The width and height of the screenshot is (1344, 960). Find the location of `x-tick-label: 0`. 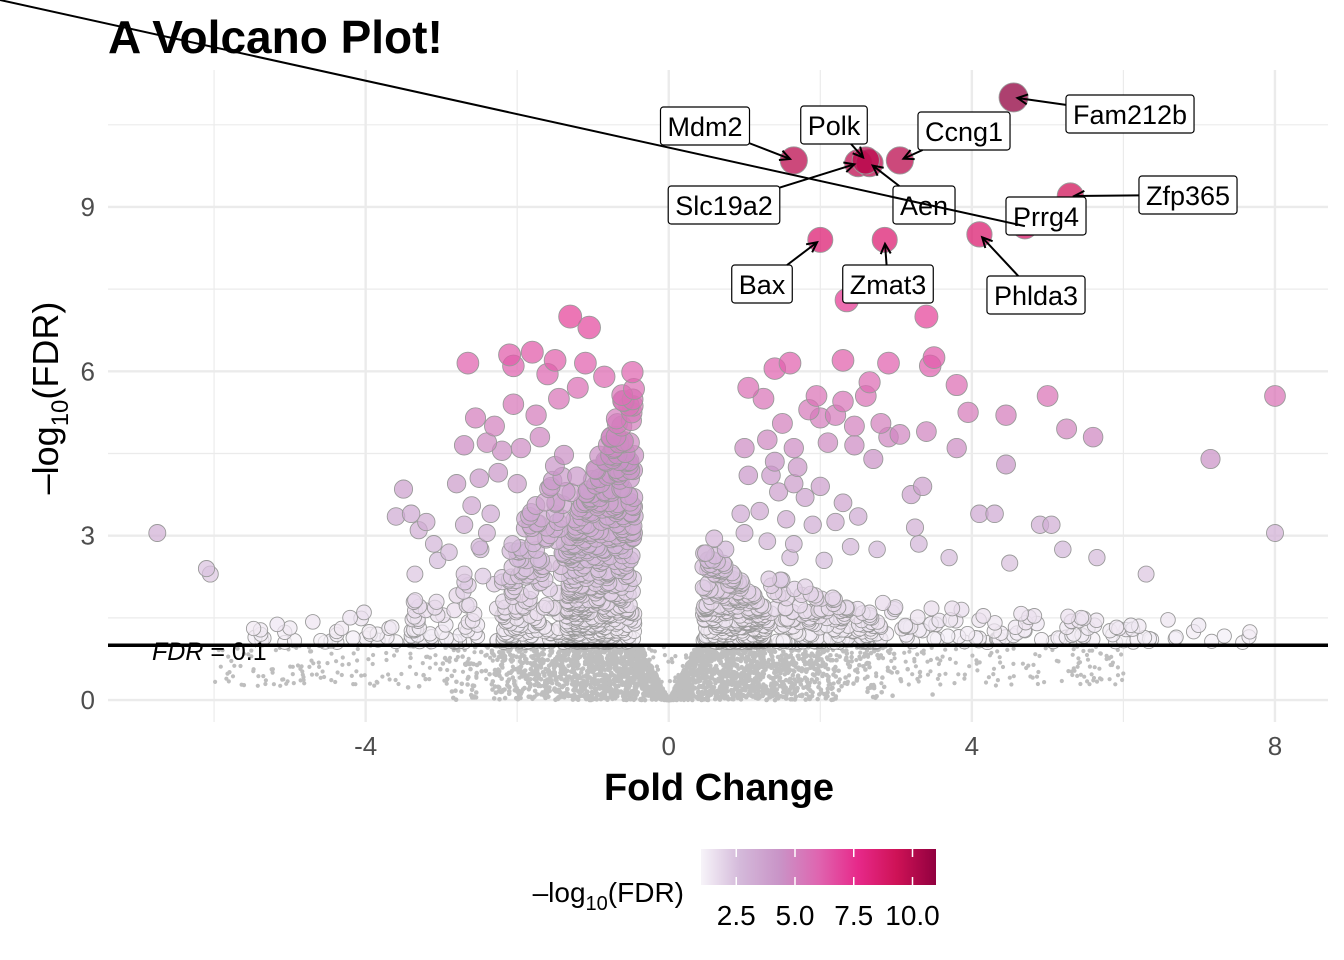

x-tick-label: 0 is located at coordinates (669, 746).